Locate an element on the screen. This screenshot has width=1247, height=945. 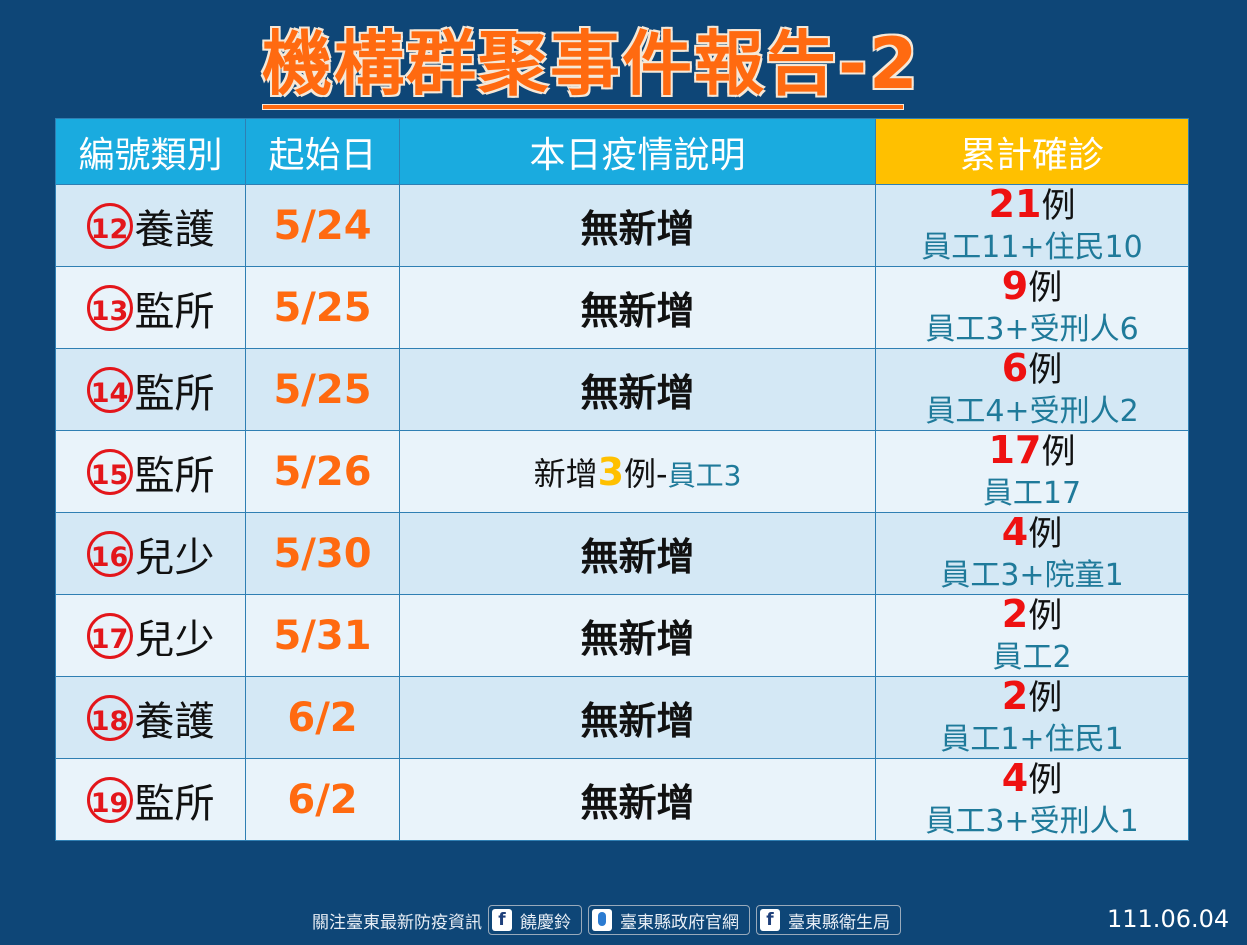
footer: 關注臺東最新防疫資訊 f 饒慶鈴 臺東縣政府官網 f 臺東縣衛生局 is located at coordinates (606, 920).